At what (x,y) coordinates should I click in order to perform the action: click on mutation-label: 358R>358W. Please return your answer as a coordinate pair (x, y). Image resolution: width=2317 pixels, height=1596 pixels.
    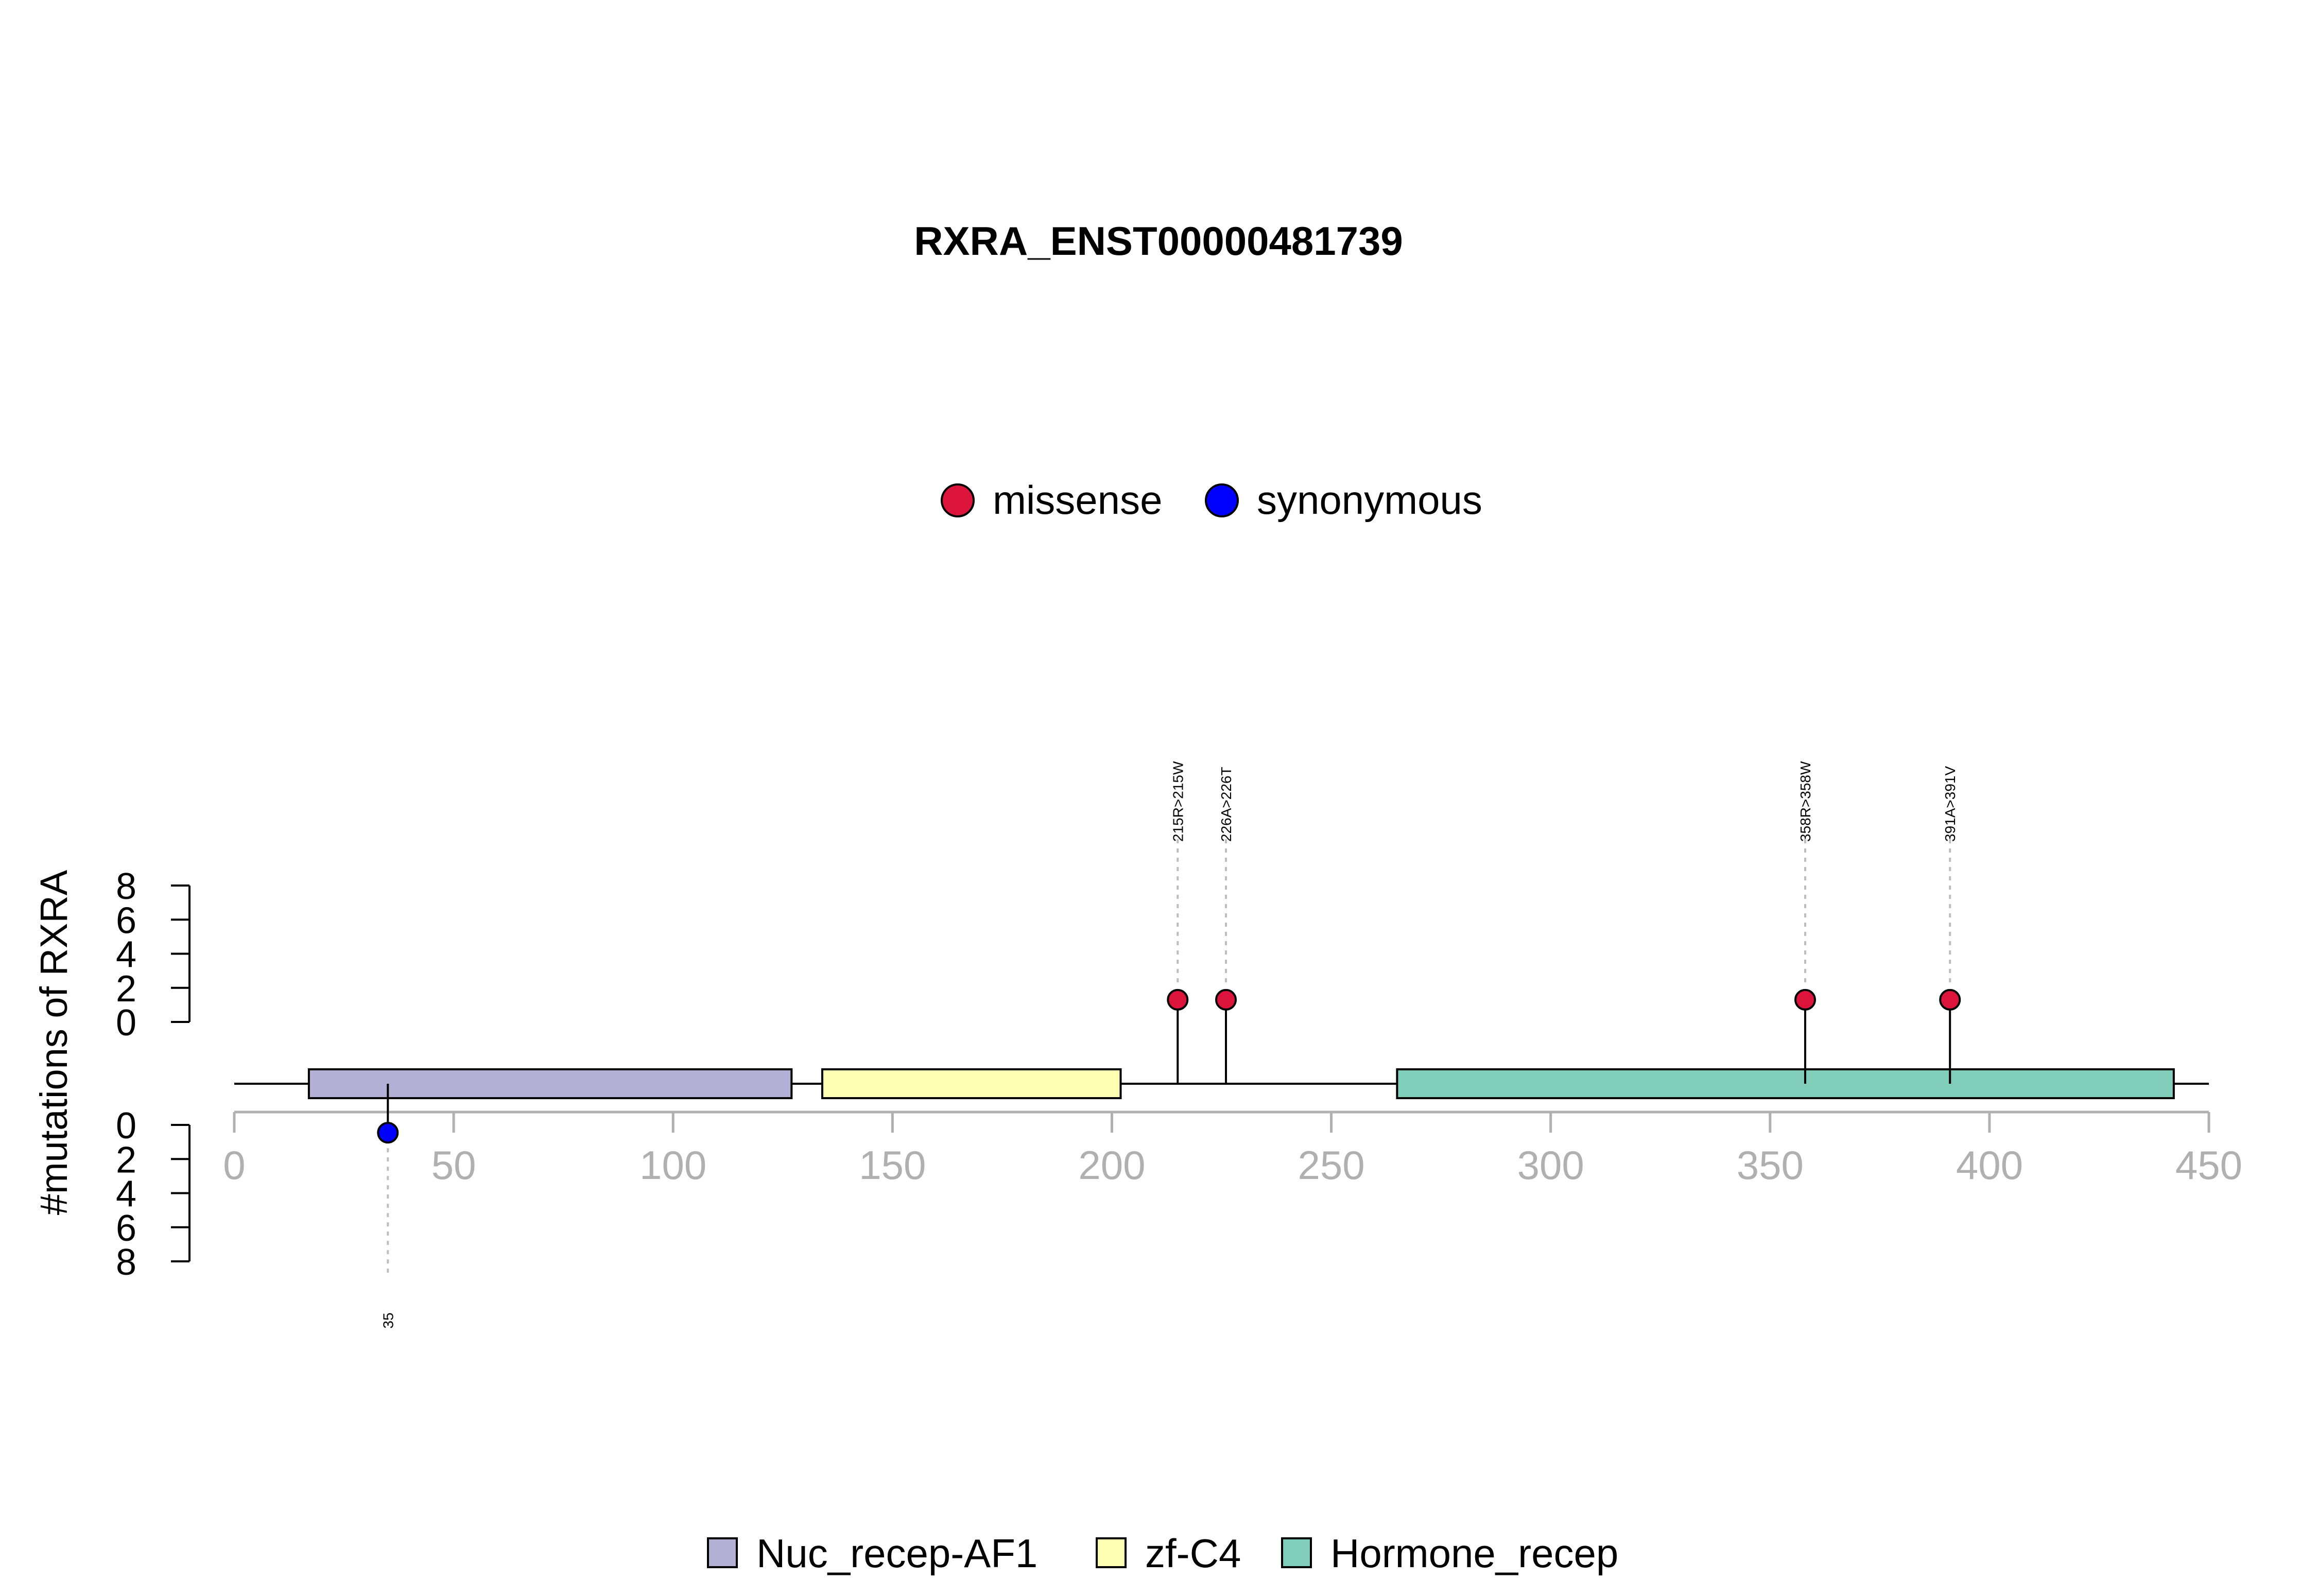
    Looking at the image, I should click on (1805, 802).